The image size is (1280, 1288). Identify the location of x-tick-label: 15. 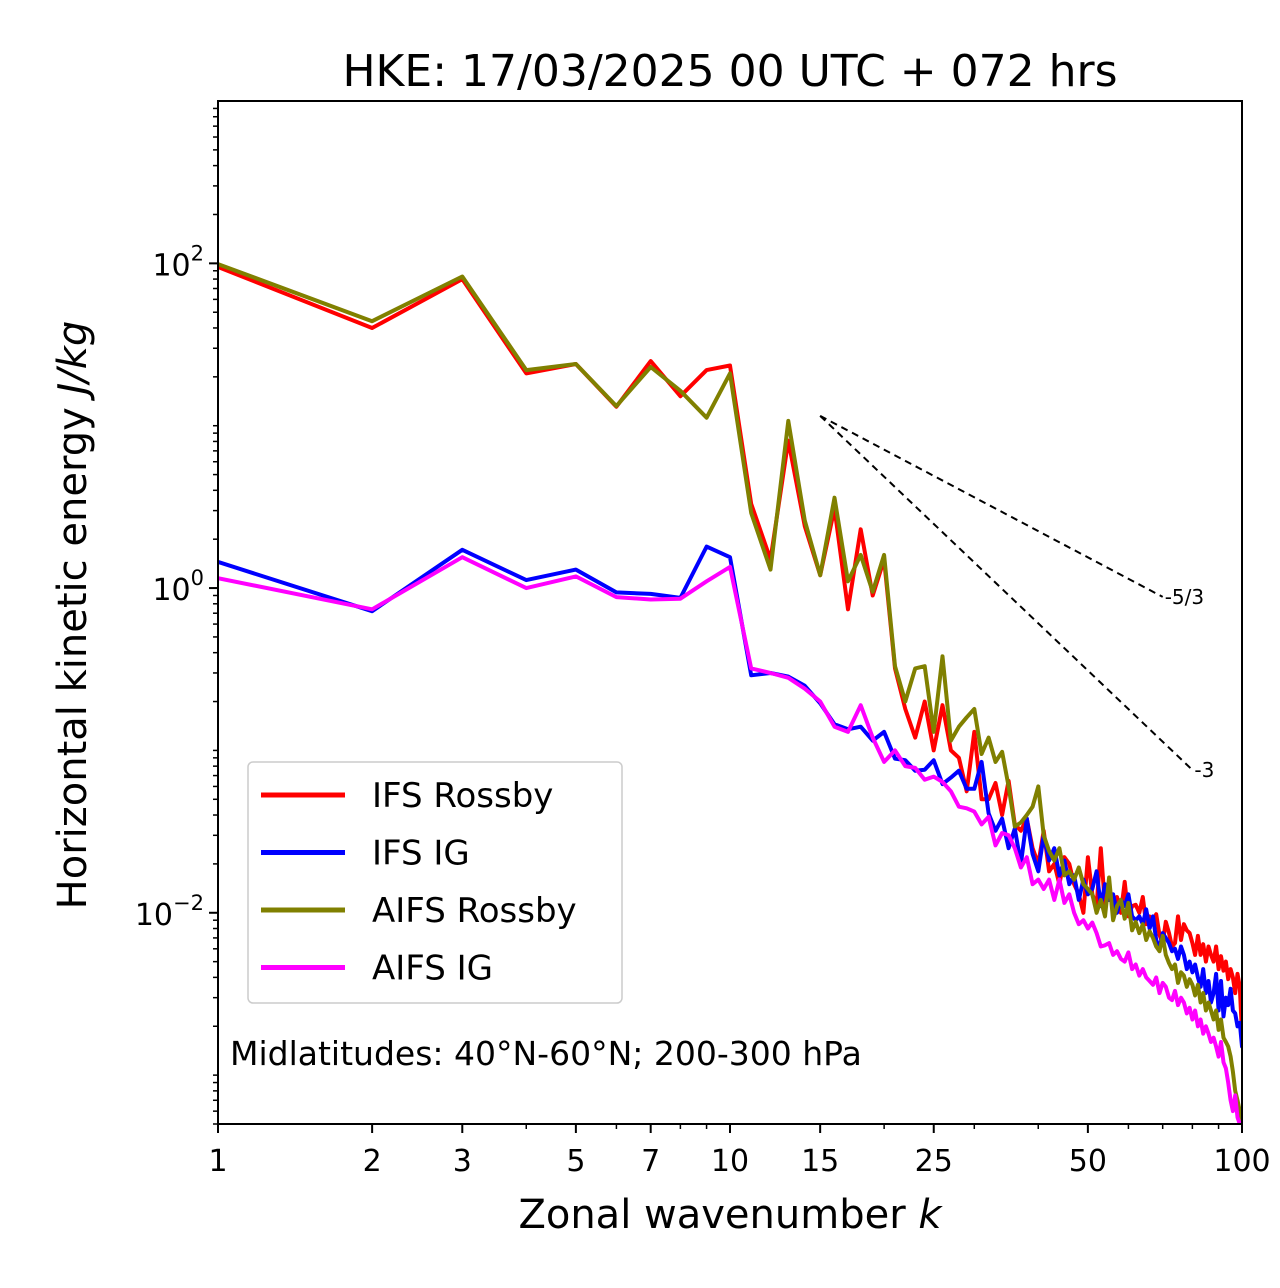
(820, 1161).